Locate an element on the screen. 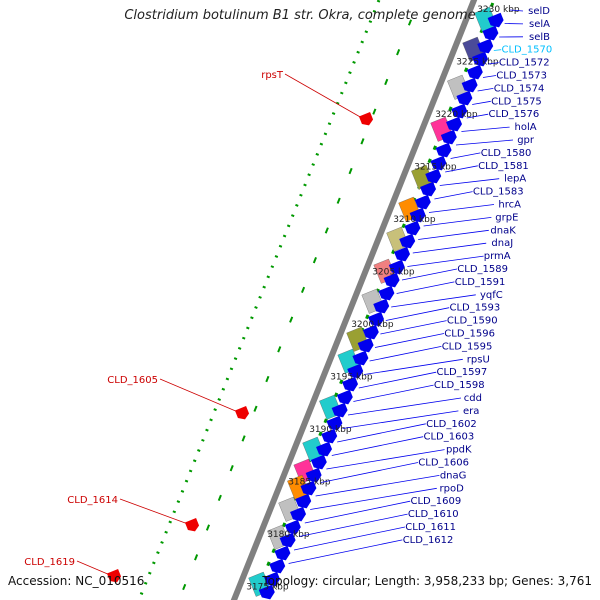  scale-label: 3185 kbp is located at coordinates (309, 483).